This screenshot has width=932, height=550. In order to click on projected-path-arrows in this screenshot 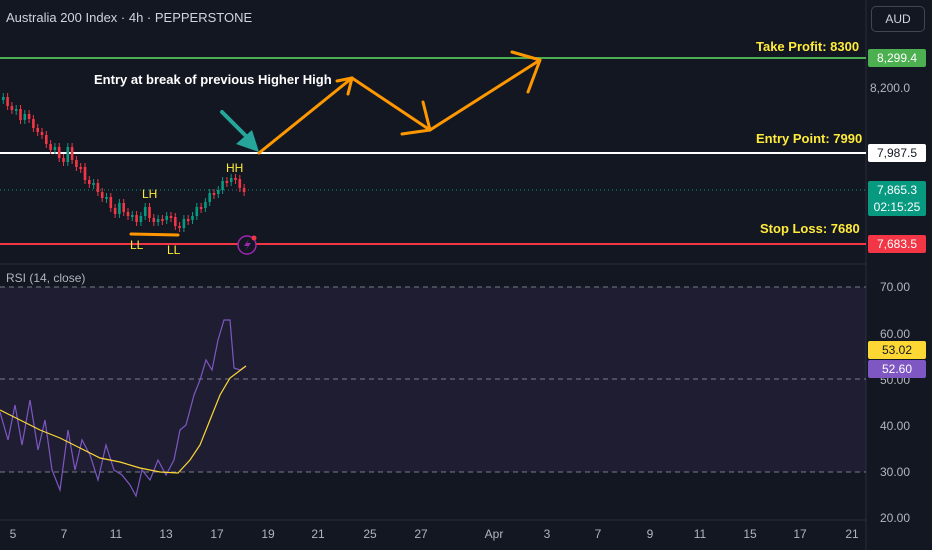, I will do `click(399, 102)`.